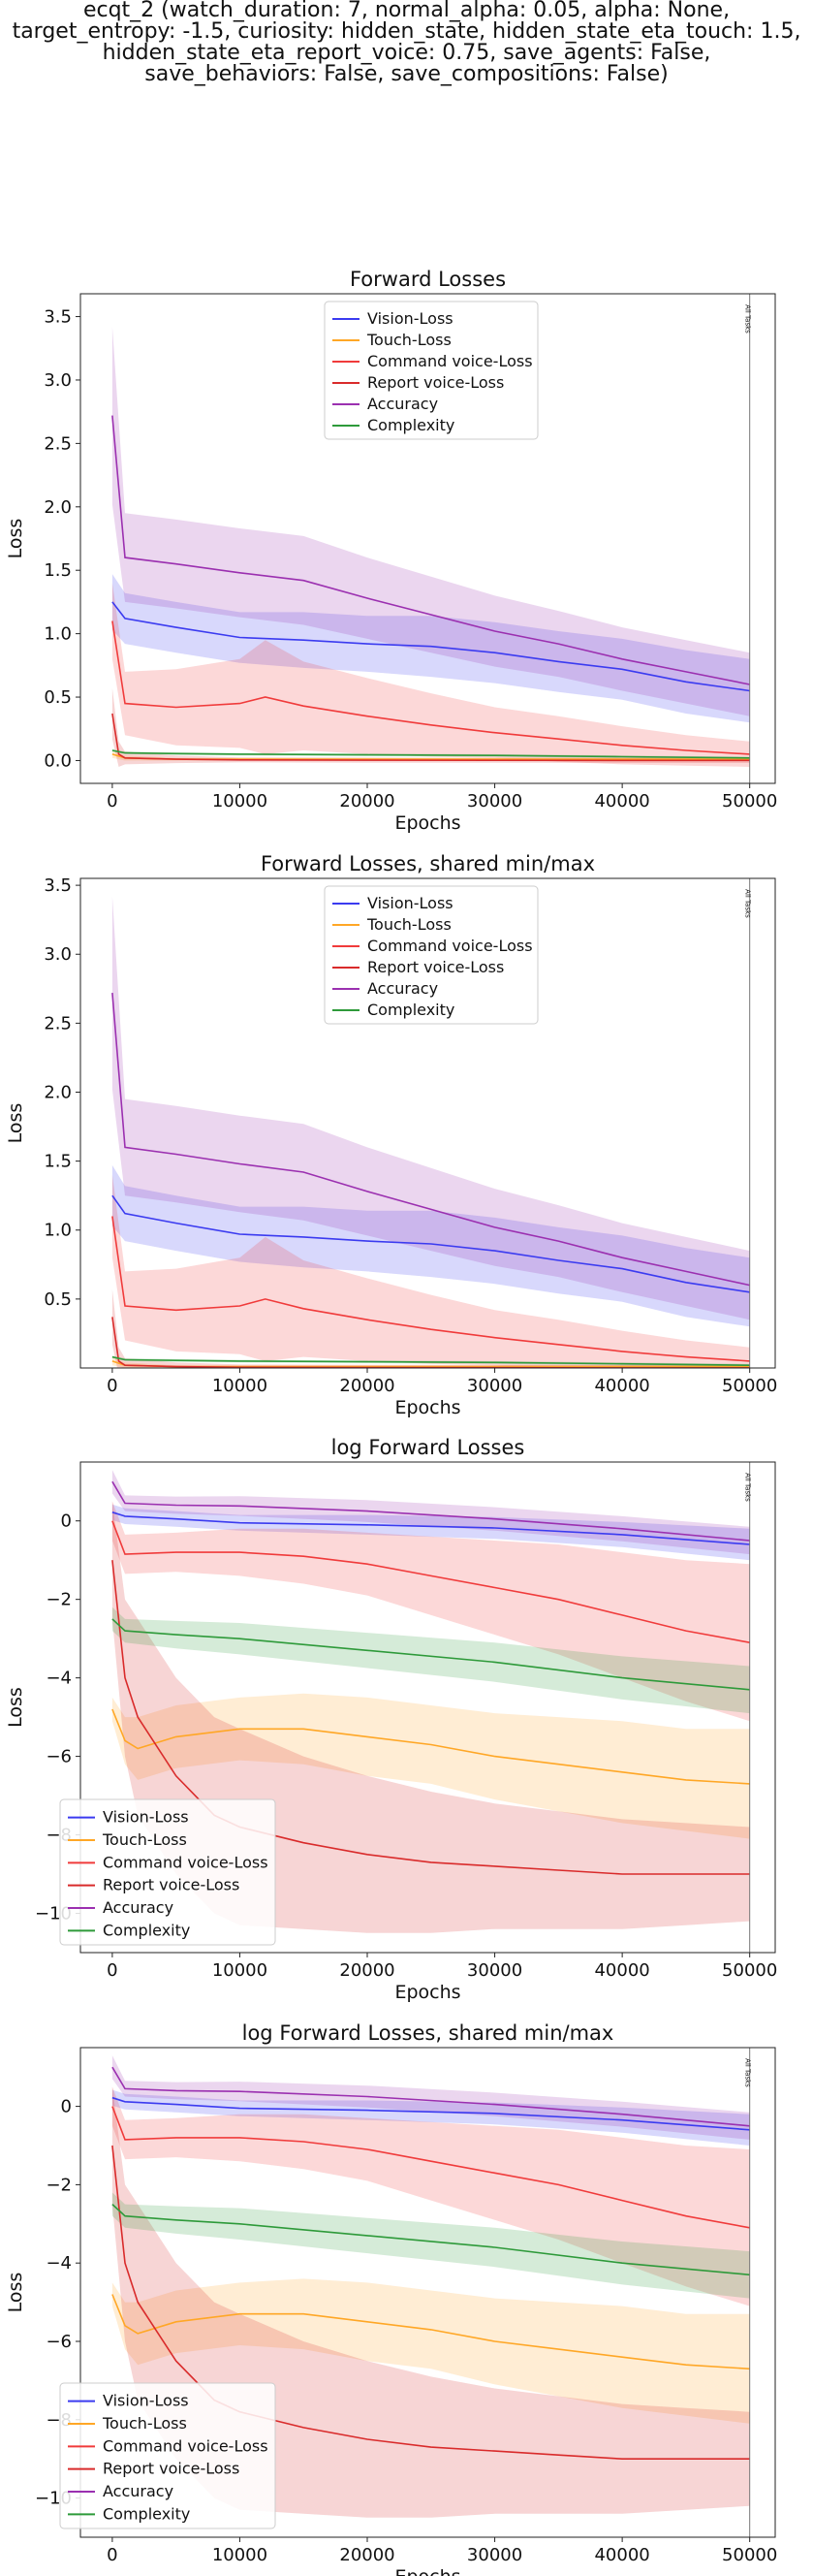  I want to click on line-vision-loss, so click(430, 2113).